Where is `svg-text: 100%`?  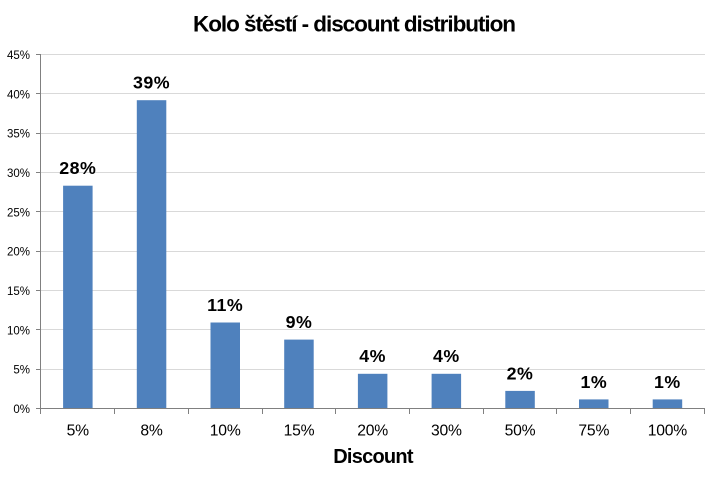
svg-text: 100% is located at coordinates (668, 430).